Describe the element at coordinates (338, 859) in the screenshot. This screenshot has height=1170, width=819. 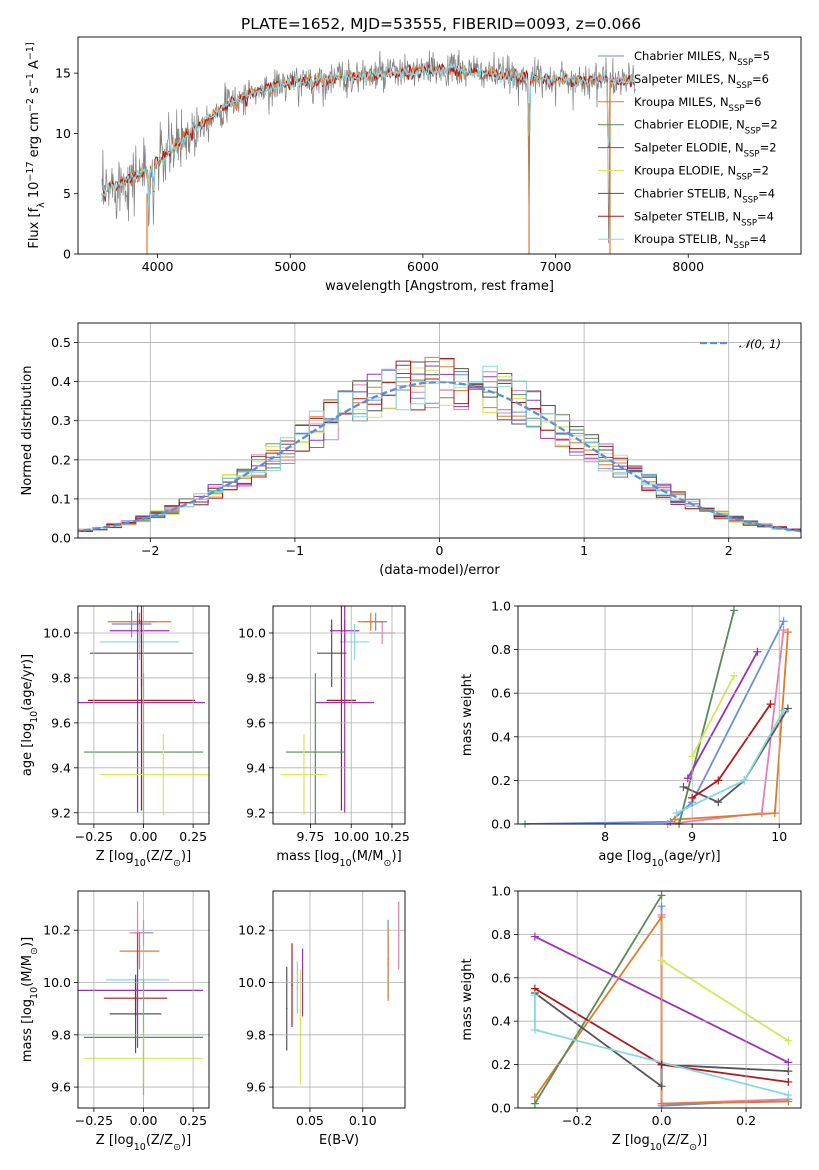
I see `age-vs-mass-xlabel: mass [log10(M/M⊙)]` at that location.